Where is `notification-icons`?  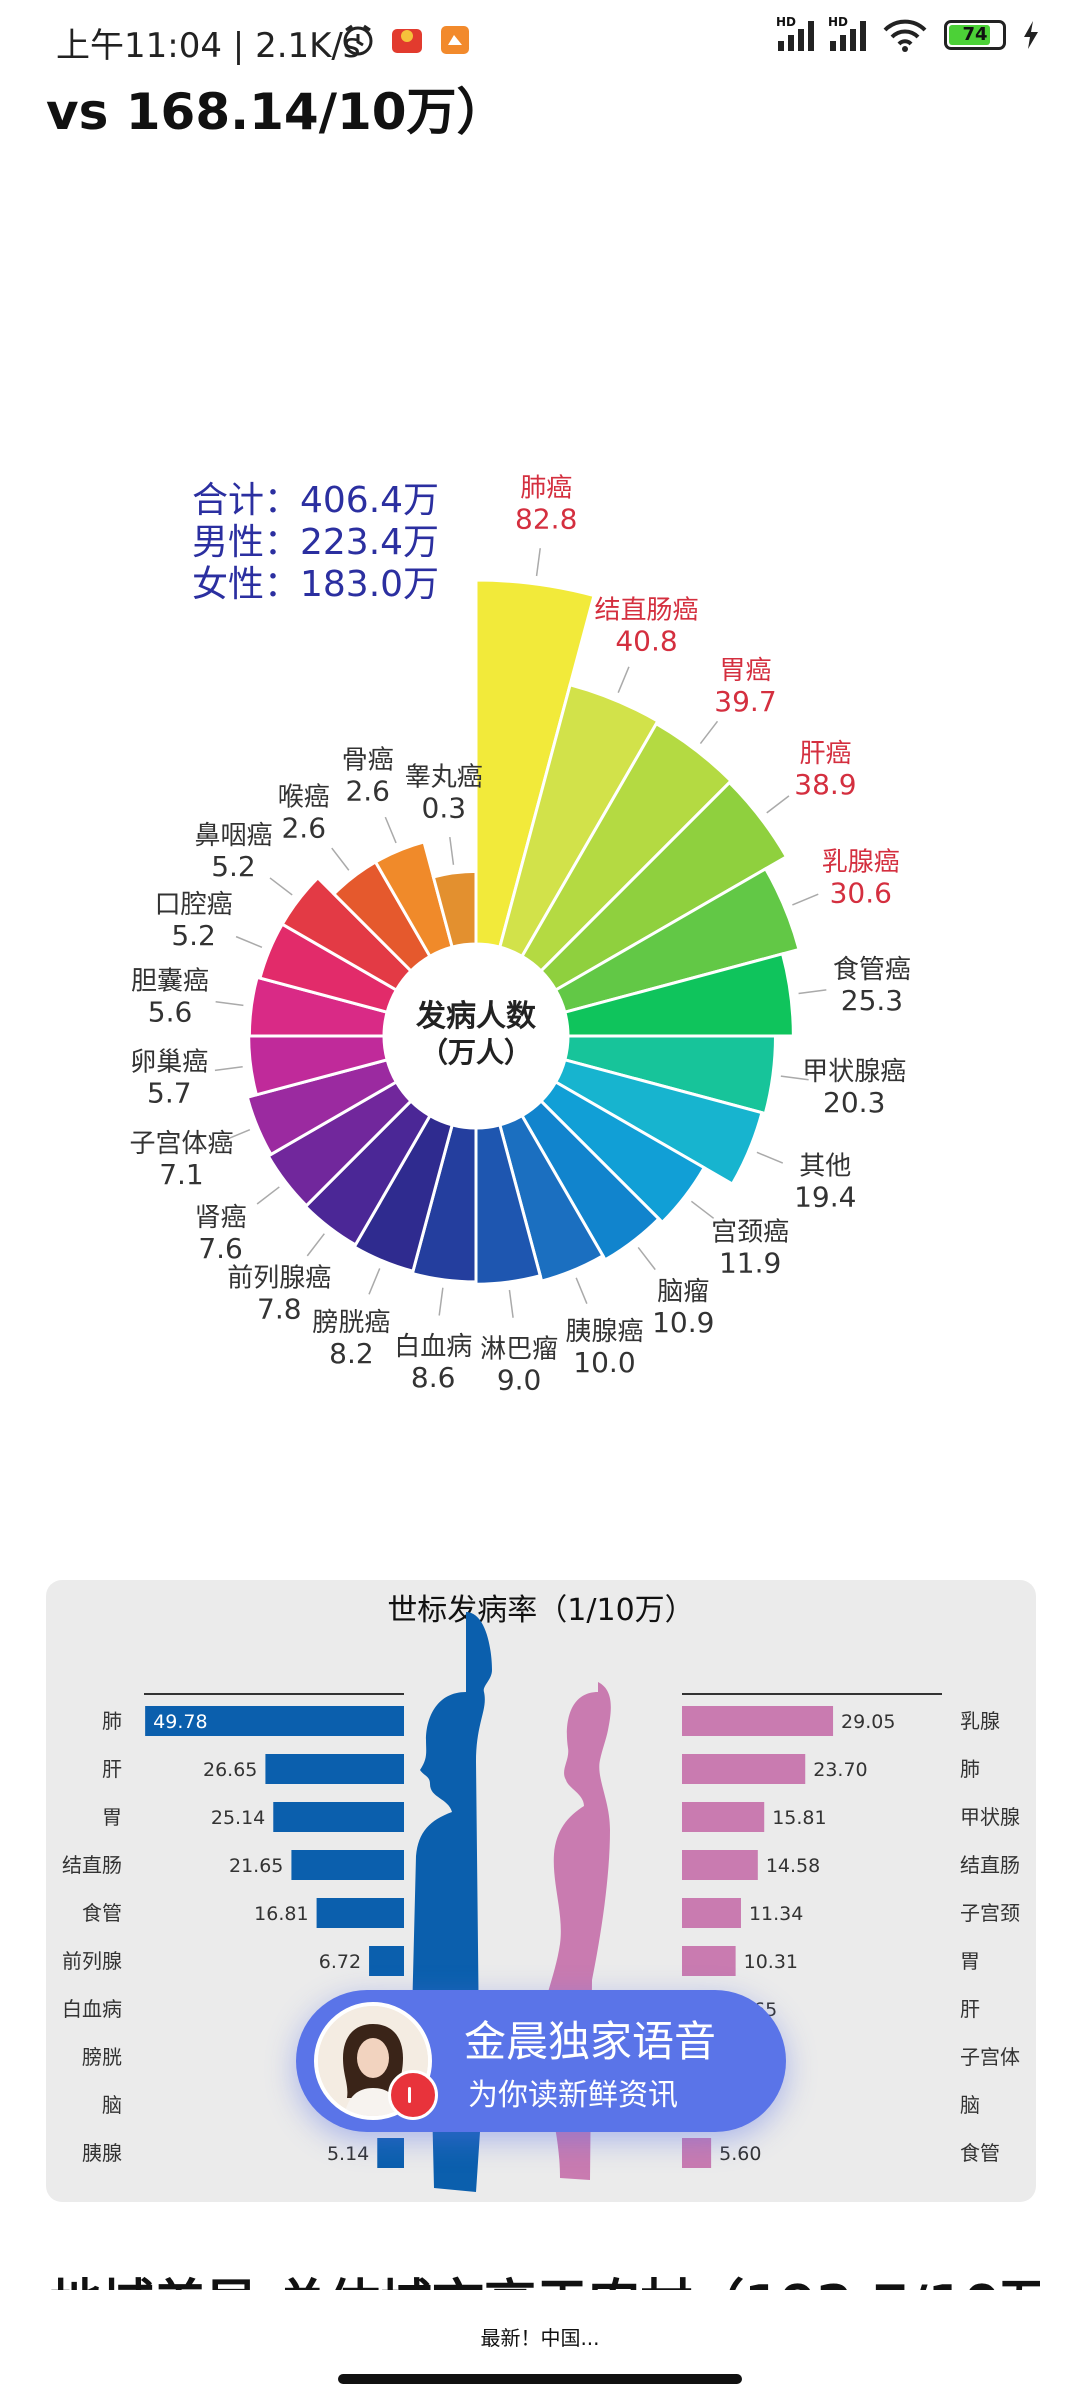
notification-icons is located at coordinates (406, 40).